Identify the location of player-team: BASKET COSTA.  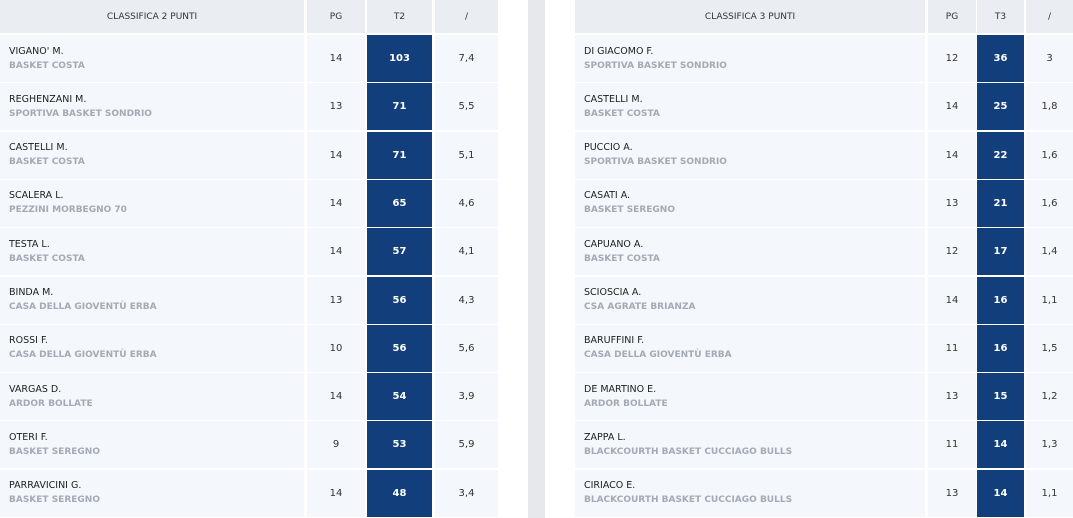
(47, 258).